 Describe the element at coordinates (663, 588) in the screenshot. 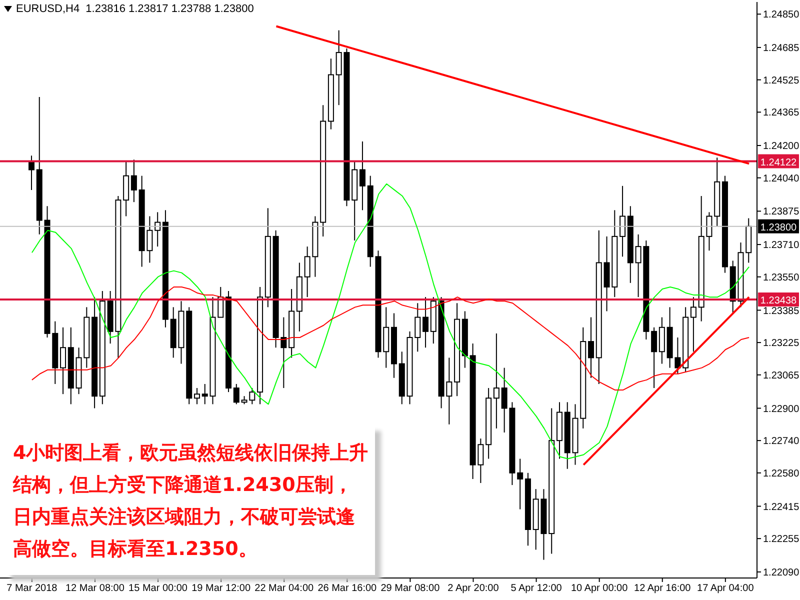

I see `x-tick-label: 12 Apr 16:00` at that location.